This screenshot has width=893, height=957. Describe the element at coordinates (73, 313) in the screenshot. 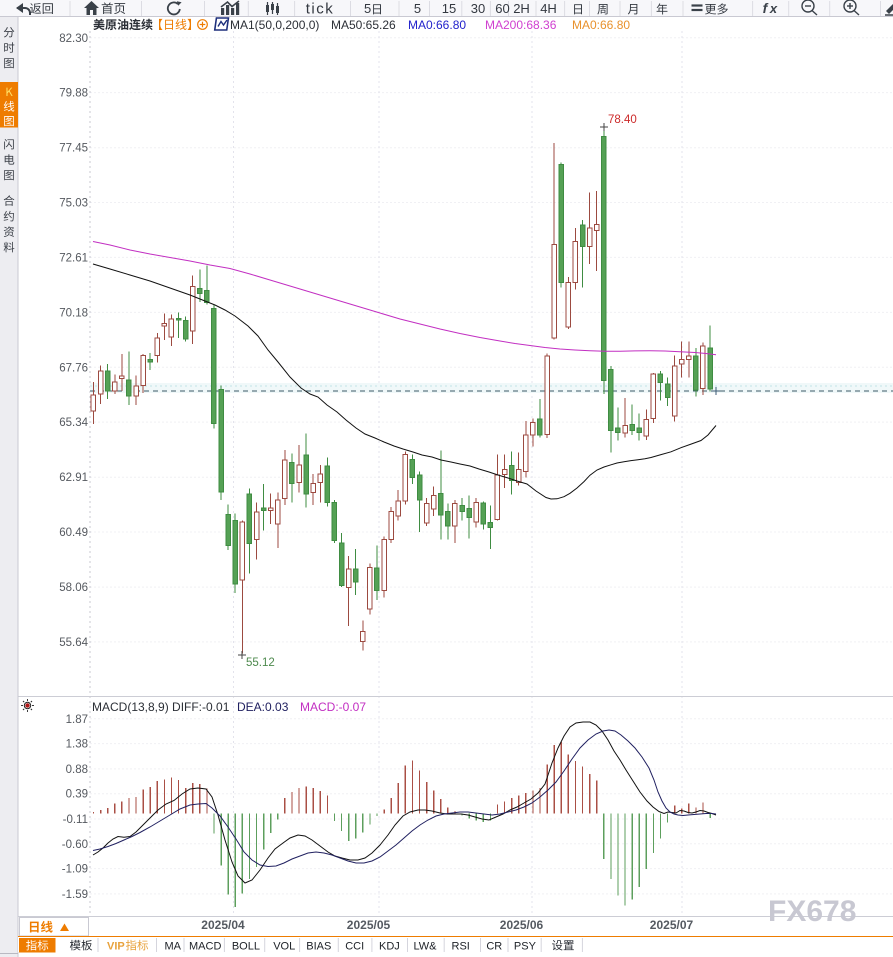

I see `svg-text: 70.18` at that location.